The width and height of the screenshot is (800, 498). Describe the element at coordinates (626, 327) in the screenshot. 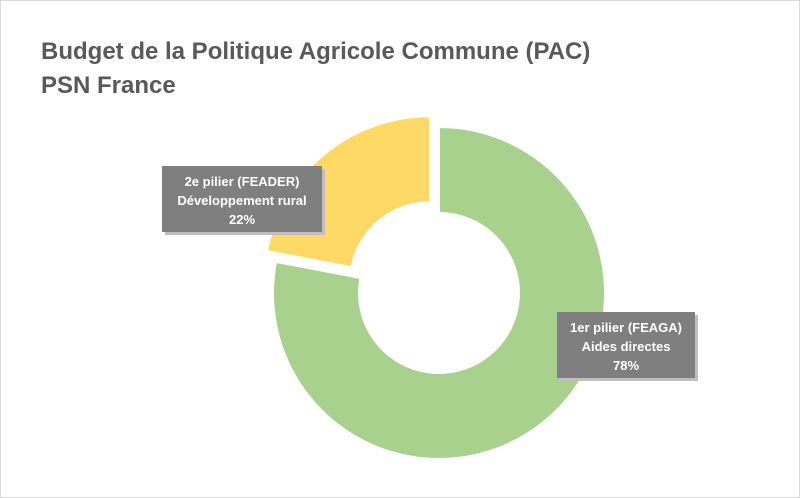

I see `slice-label-line: 1er pilier (FEAGA)` at that location.